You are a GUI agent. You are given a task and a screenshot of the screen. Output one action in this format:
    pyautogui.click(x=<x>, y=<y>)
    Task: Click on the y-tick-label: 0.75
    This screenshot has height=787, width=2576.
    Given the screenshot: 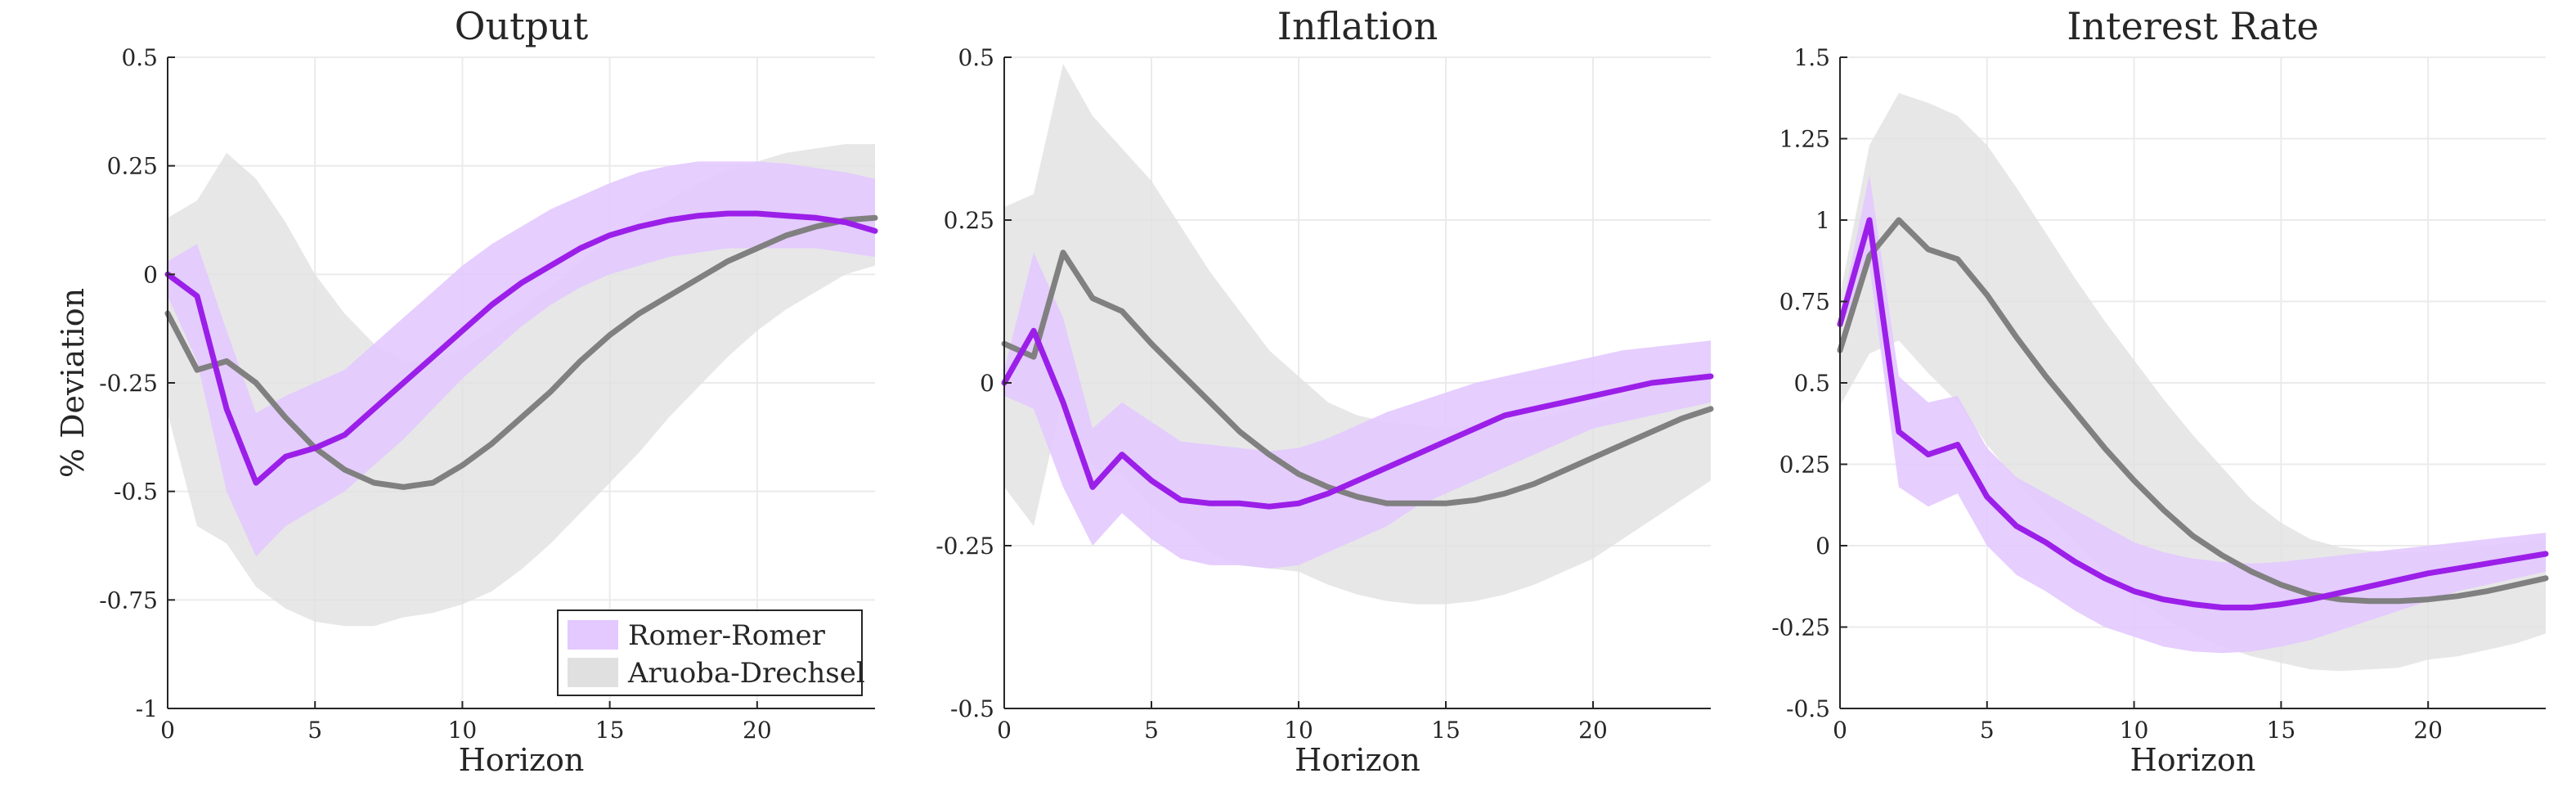 What is the action you would take?
    pyautogui.click(x=1805, y=303)
    